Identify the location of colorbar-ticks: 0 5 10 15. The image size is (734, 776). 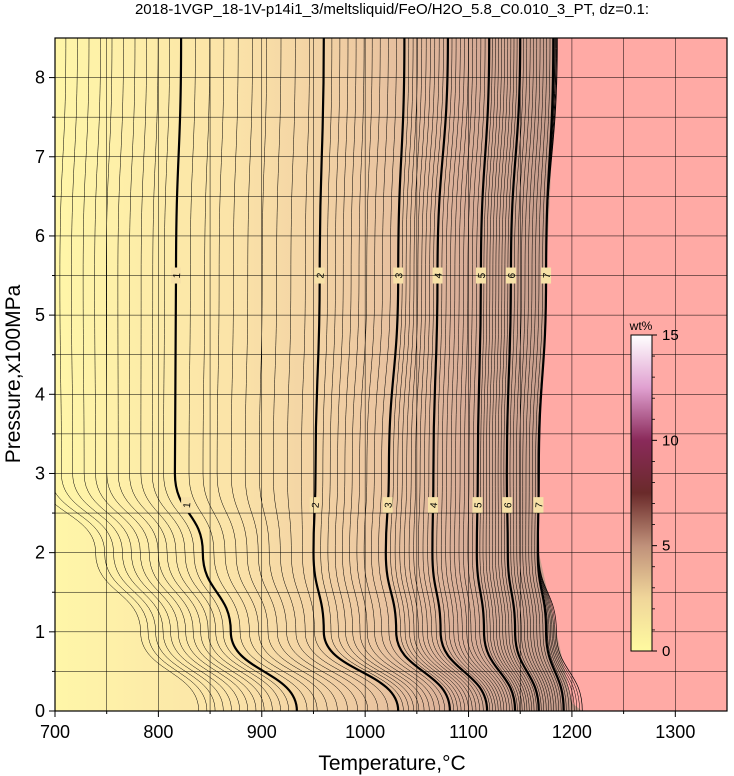
(665, 493).